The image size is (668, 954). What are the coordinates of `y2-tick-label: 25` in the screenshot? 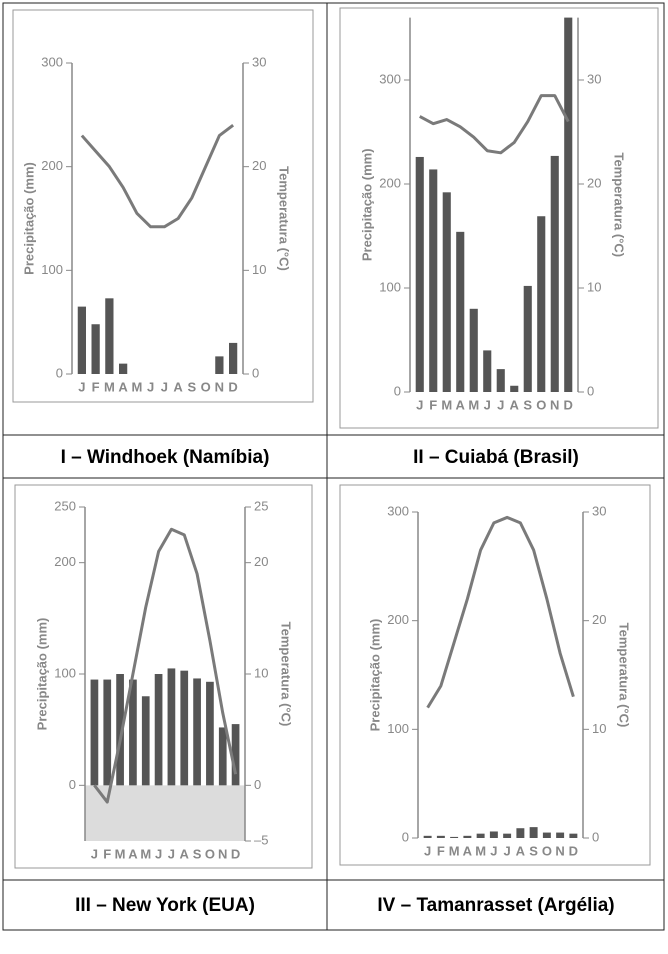 It's located at (261, 505).